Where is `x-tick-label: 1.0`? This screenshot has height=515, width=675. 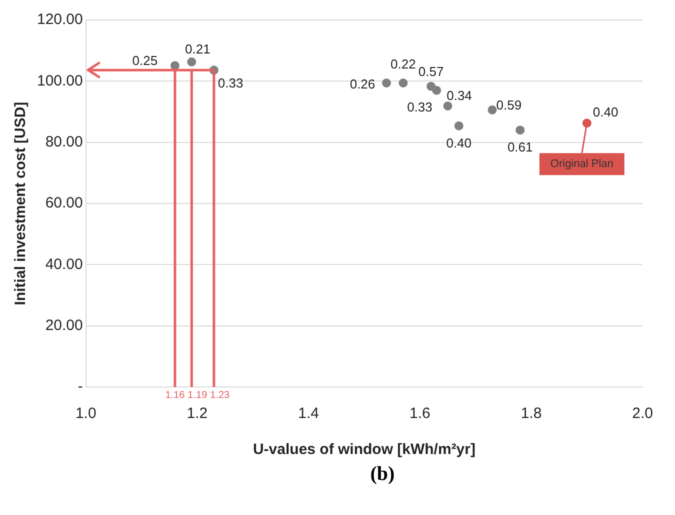
x-tick-label: 1.0 is located at coordinates (85, 413).